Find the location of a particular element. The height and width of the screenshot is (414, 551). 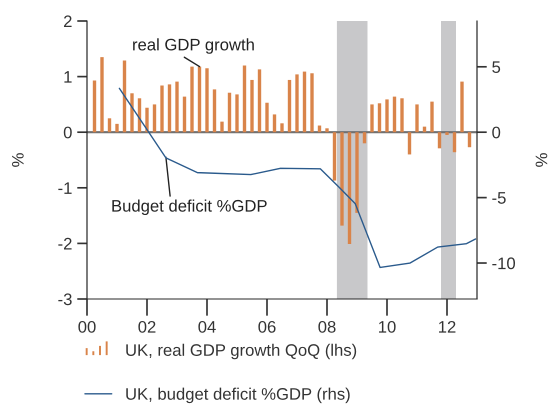

x-tick-label: 08 is located at coordinates (327, 326).